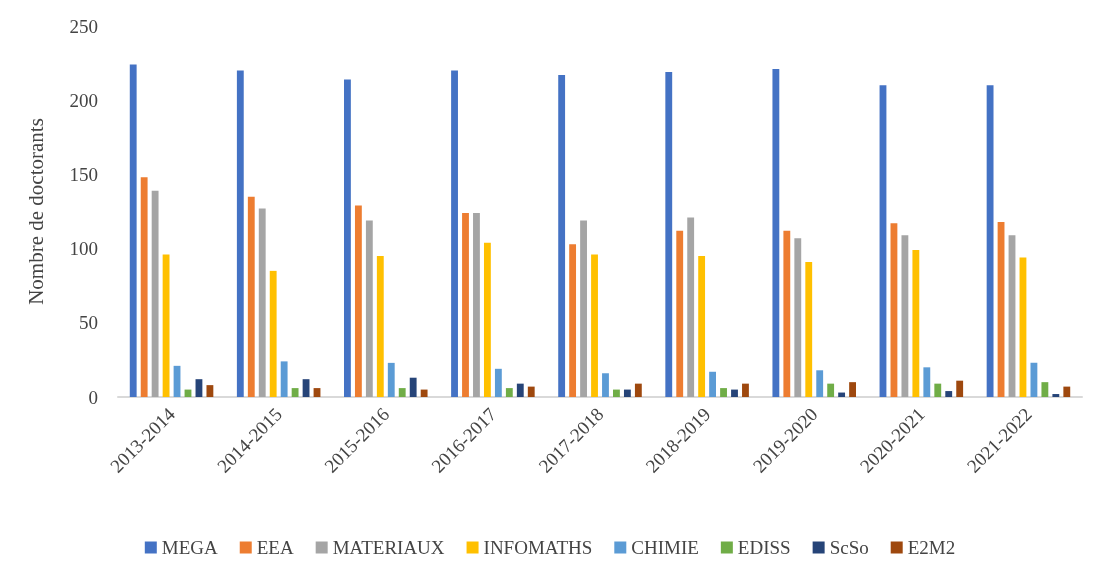 This screenshot has width=1100, height=572. I want to click on legend-label: INFOMATHS, so click(538, 547).